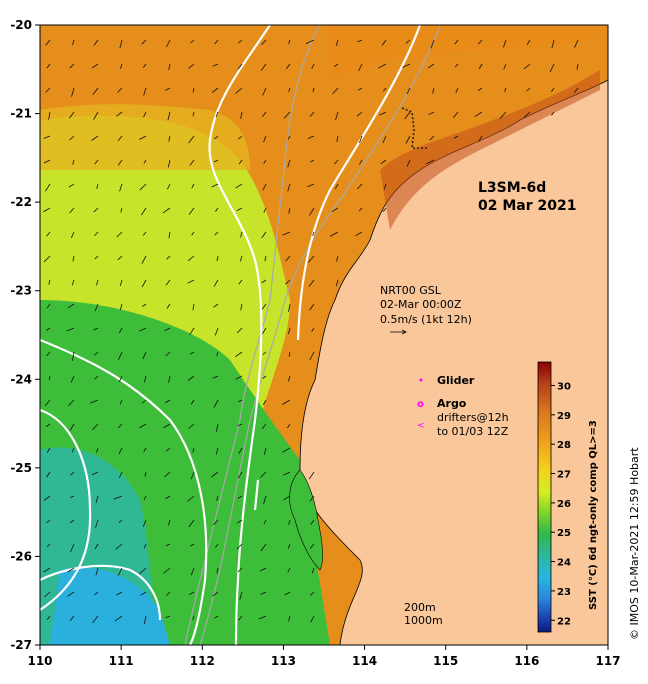 Image resolution: width=648 pixels, height=684 pixels. What do you see at coordinates (21, 468) in the screenshot?
I see `y-tick-label: -25` at bounding box center [21, 468].